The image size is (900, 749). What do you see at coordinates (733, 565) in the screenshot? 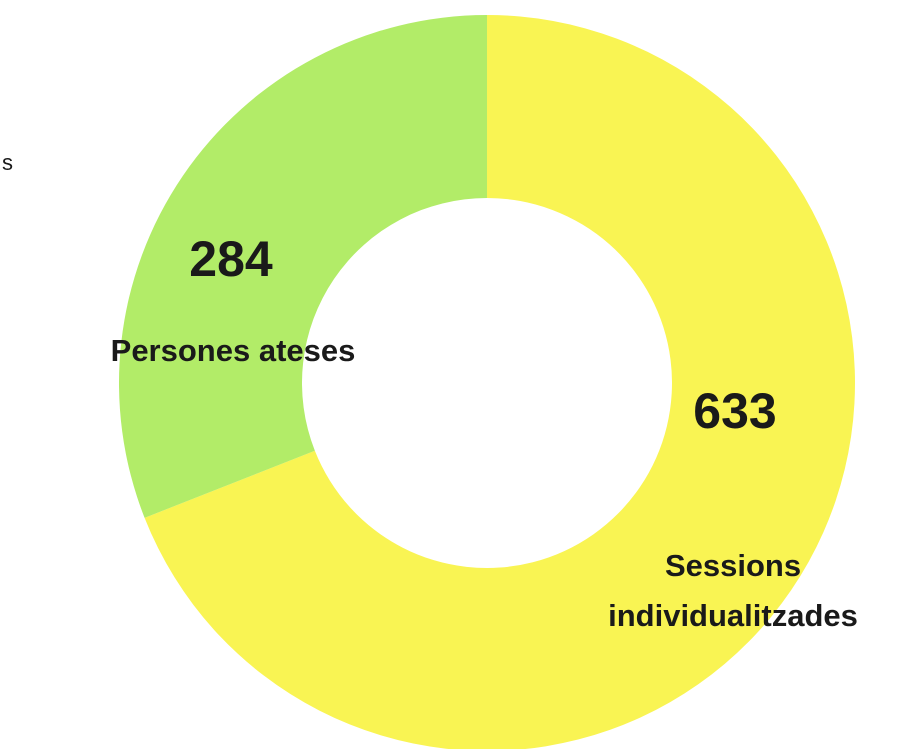
I see `slice-label-sessions-line1: Sessions` at bounding box center [733, 565].